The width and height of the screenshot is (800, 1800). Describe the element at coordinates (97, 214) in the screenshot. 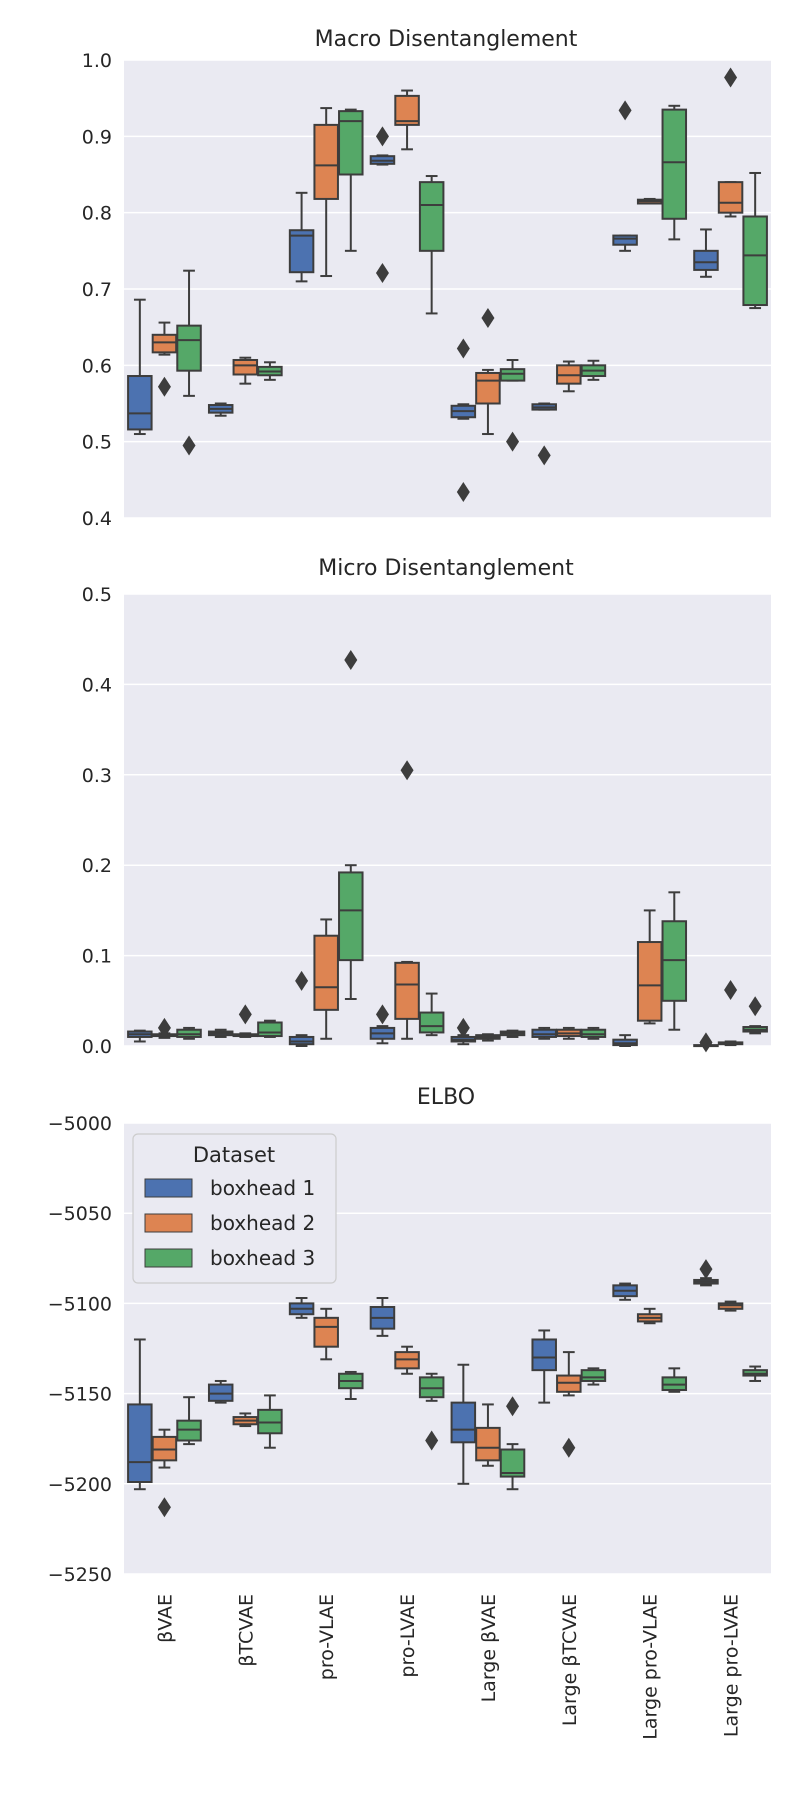

I see `y-tick-label: 0.8` at that location.